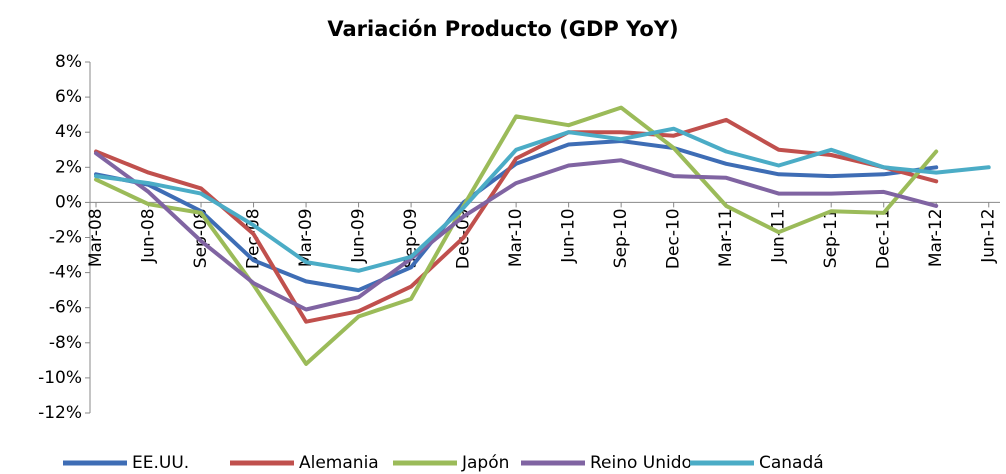 The image size is (1006, 474). What do you see at coordinates (68, 62) in the screenshot?
I see `y-tick-label: 8%` at bounding box center [68, 62].